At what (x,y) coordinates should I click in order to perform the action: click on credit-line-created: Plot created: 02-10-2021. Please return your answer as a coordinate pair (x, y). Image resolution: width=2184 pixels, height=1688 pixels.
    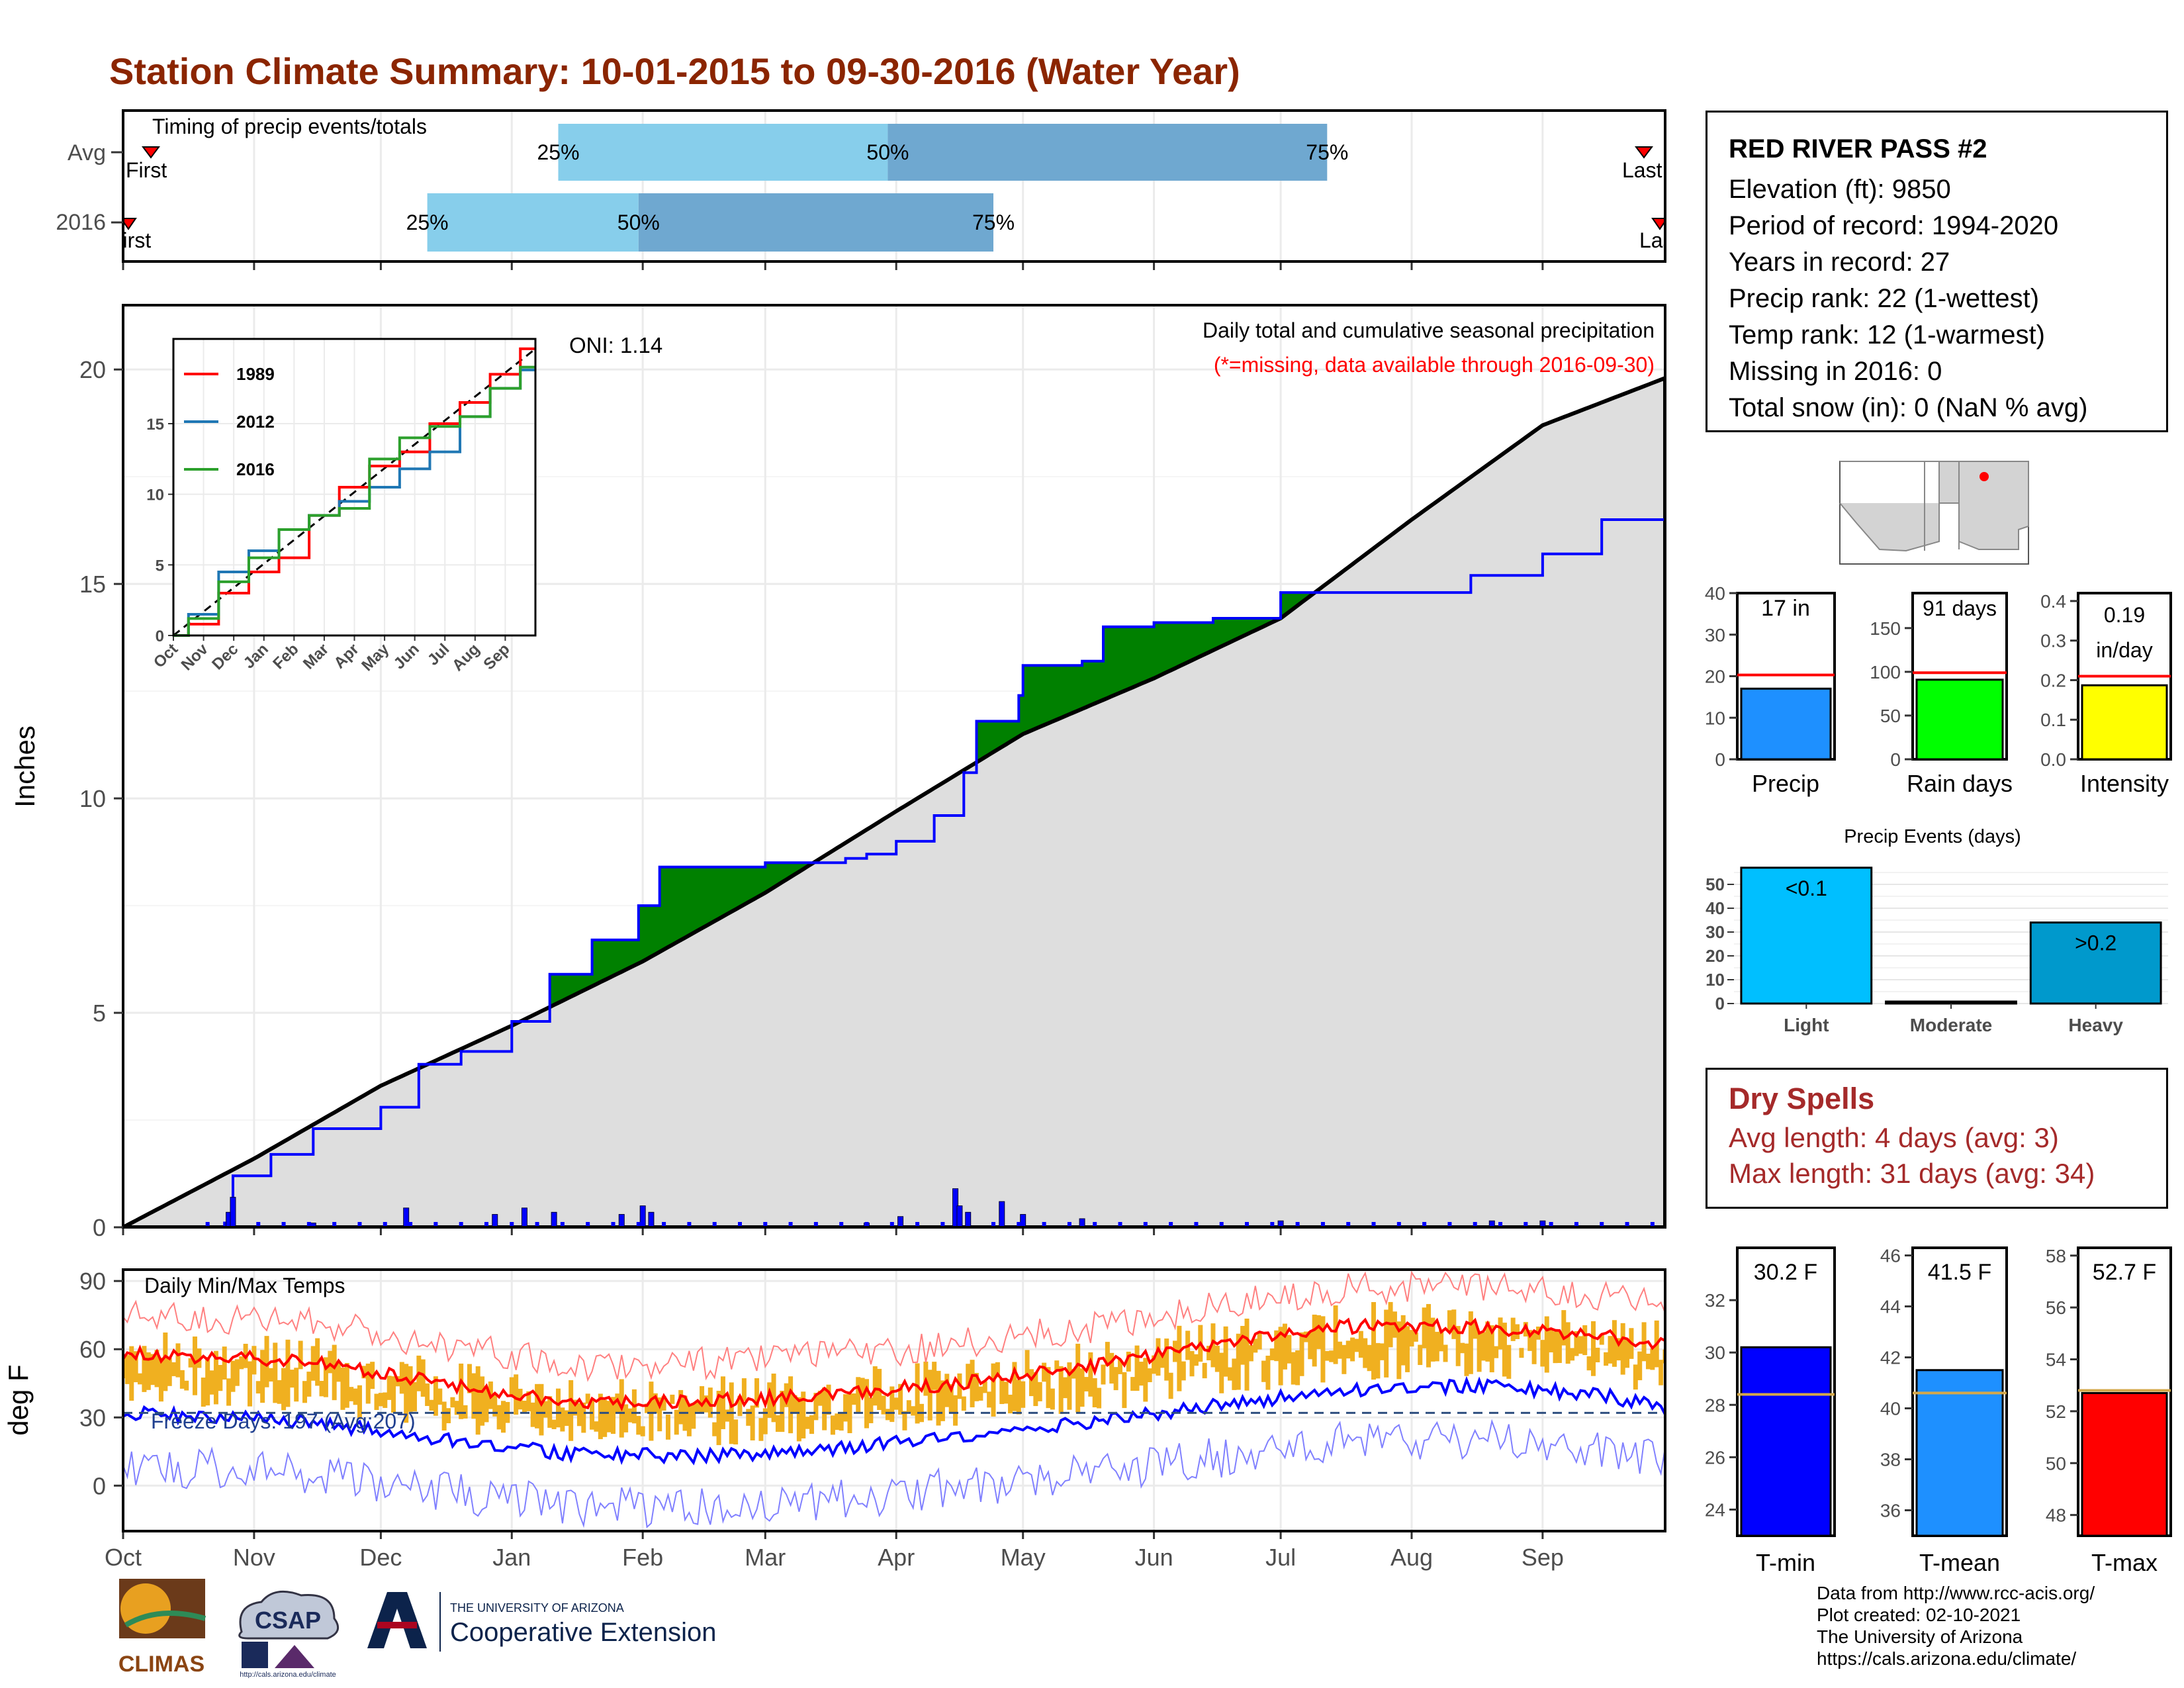
    Looking at the image, I should click on (1919, 1615).